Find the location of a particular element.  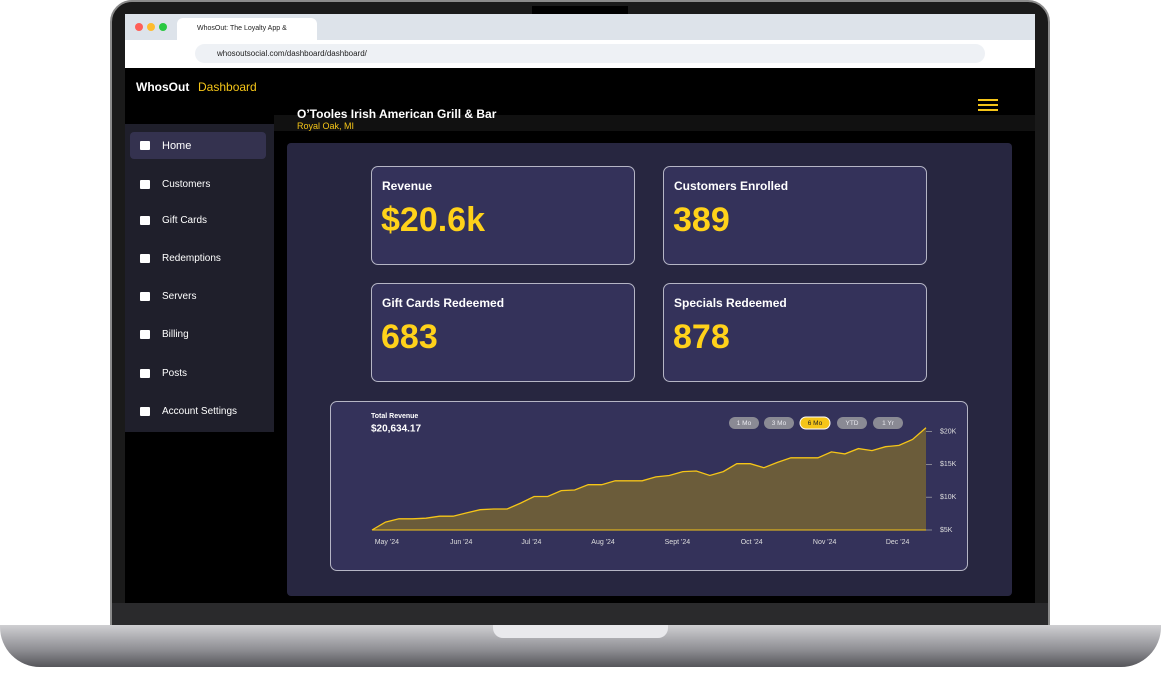

x-tick-label: Sept '24 is located at coordinates (678, 542).